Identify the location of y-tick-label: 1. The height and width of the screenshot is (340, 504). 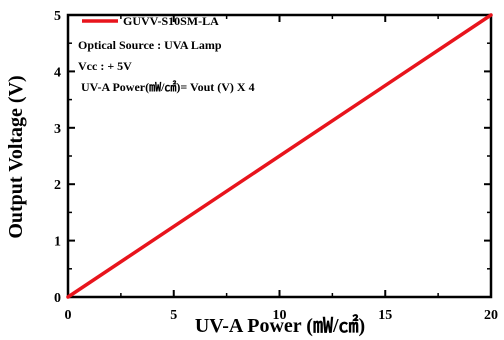
(57, 242).